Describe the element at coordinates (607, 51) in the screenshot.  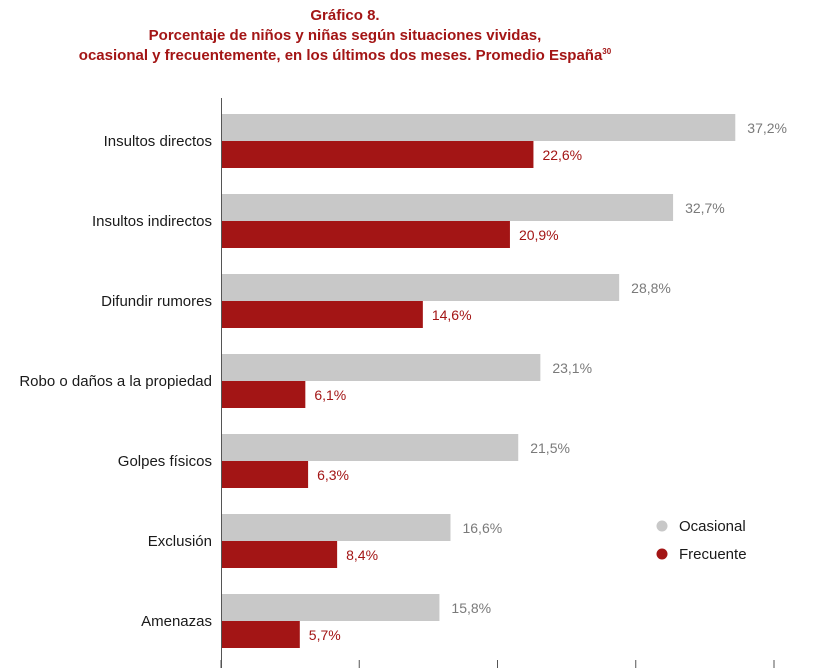
I see `title-footnote: 30` at that location.